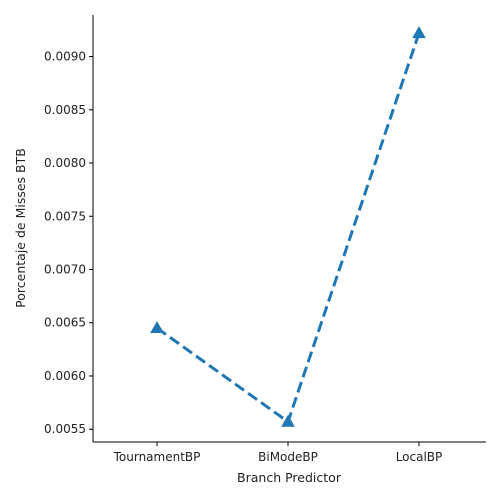 The height and width of the screenshot is (500, 500). What do you see at coordinates (65, 323) in the screenshot?
I see `y-tick-label: 0.0065` at bounding box center [65, 323].